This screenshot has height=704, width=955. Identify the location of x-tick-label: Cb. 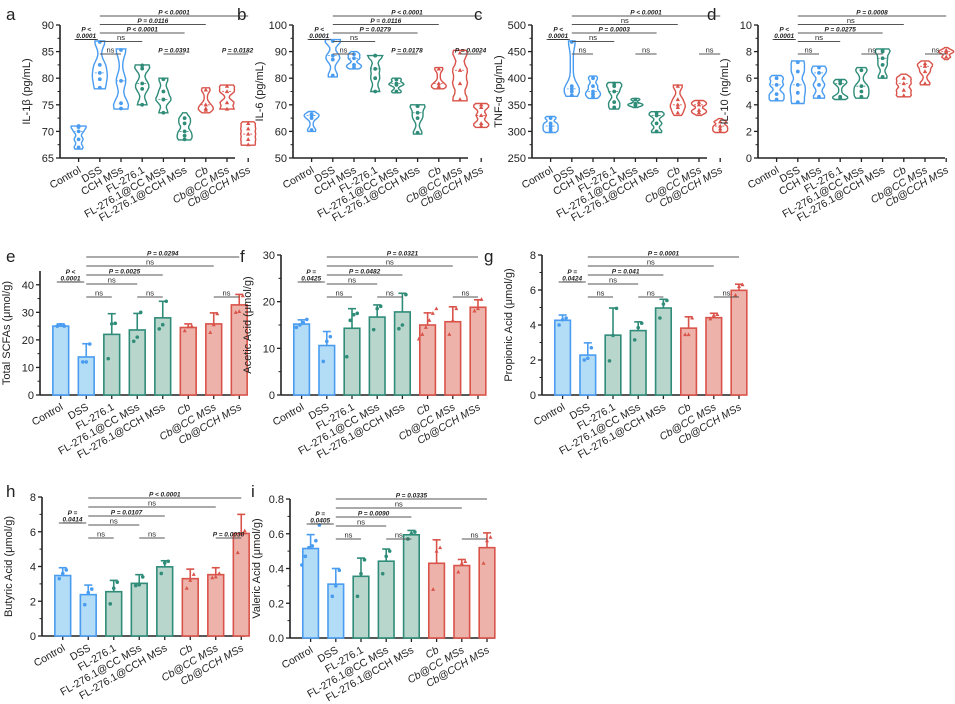
(432, 652).